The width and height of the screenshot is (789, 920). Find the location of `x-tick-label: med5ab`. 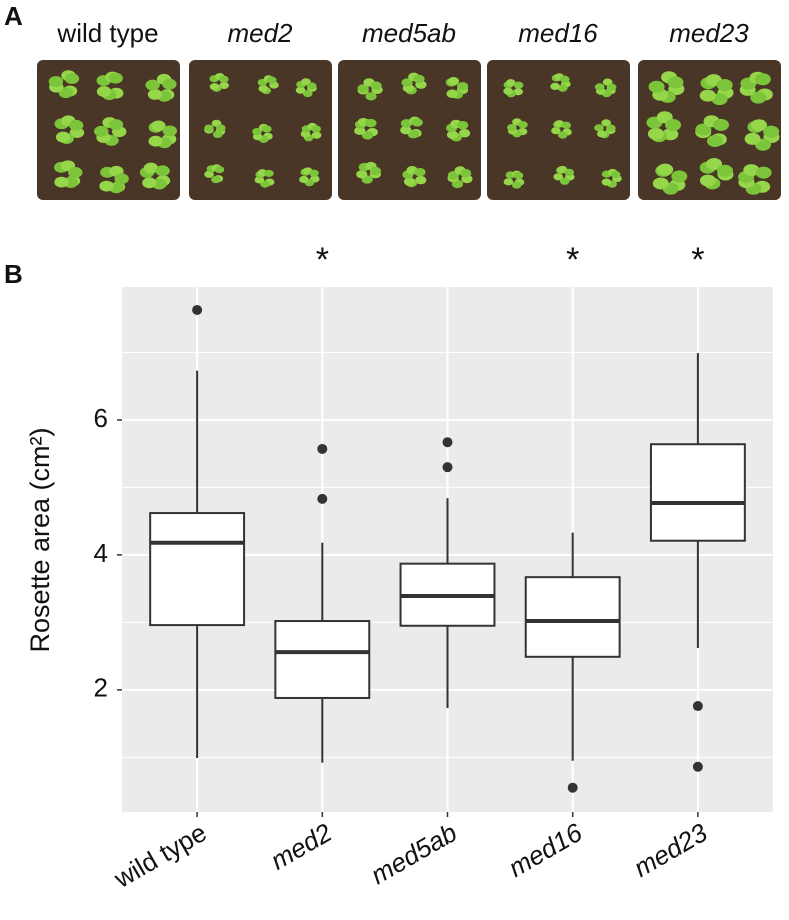

x-tick-label: med5ab is located at coordinates (414, 853).